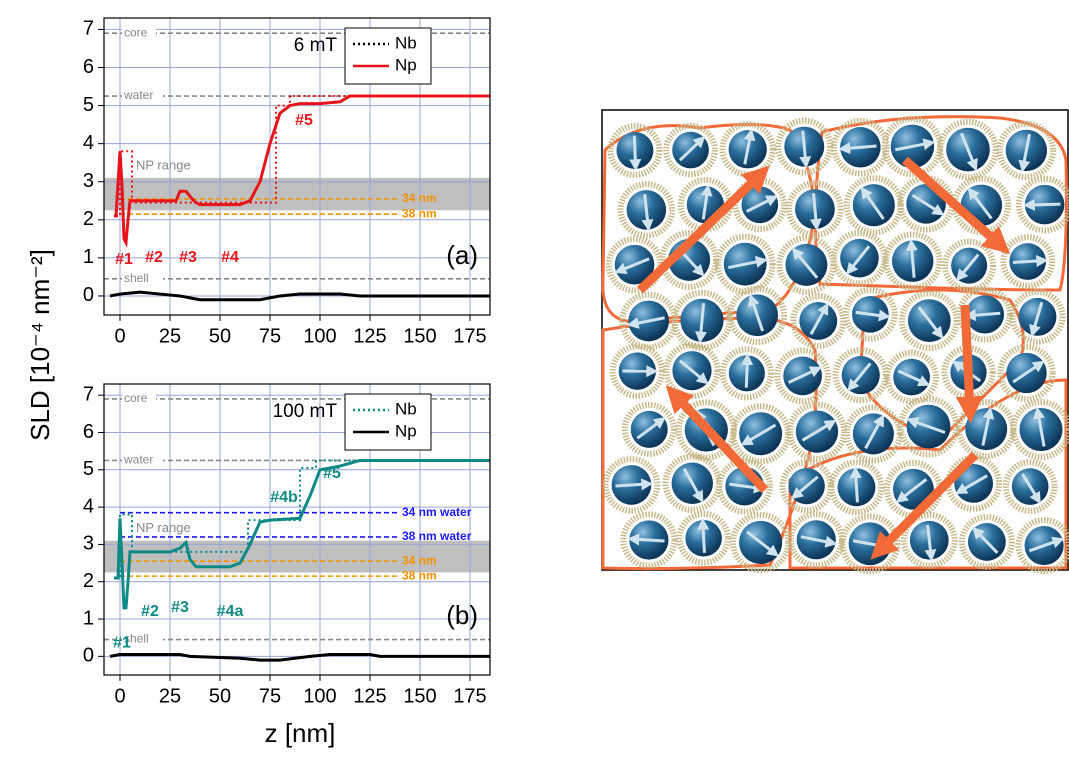  I want to click on field-label: 6 mT, so click(316, 45).